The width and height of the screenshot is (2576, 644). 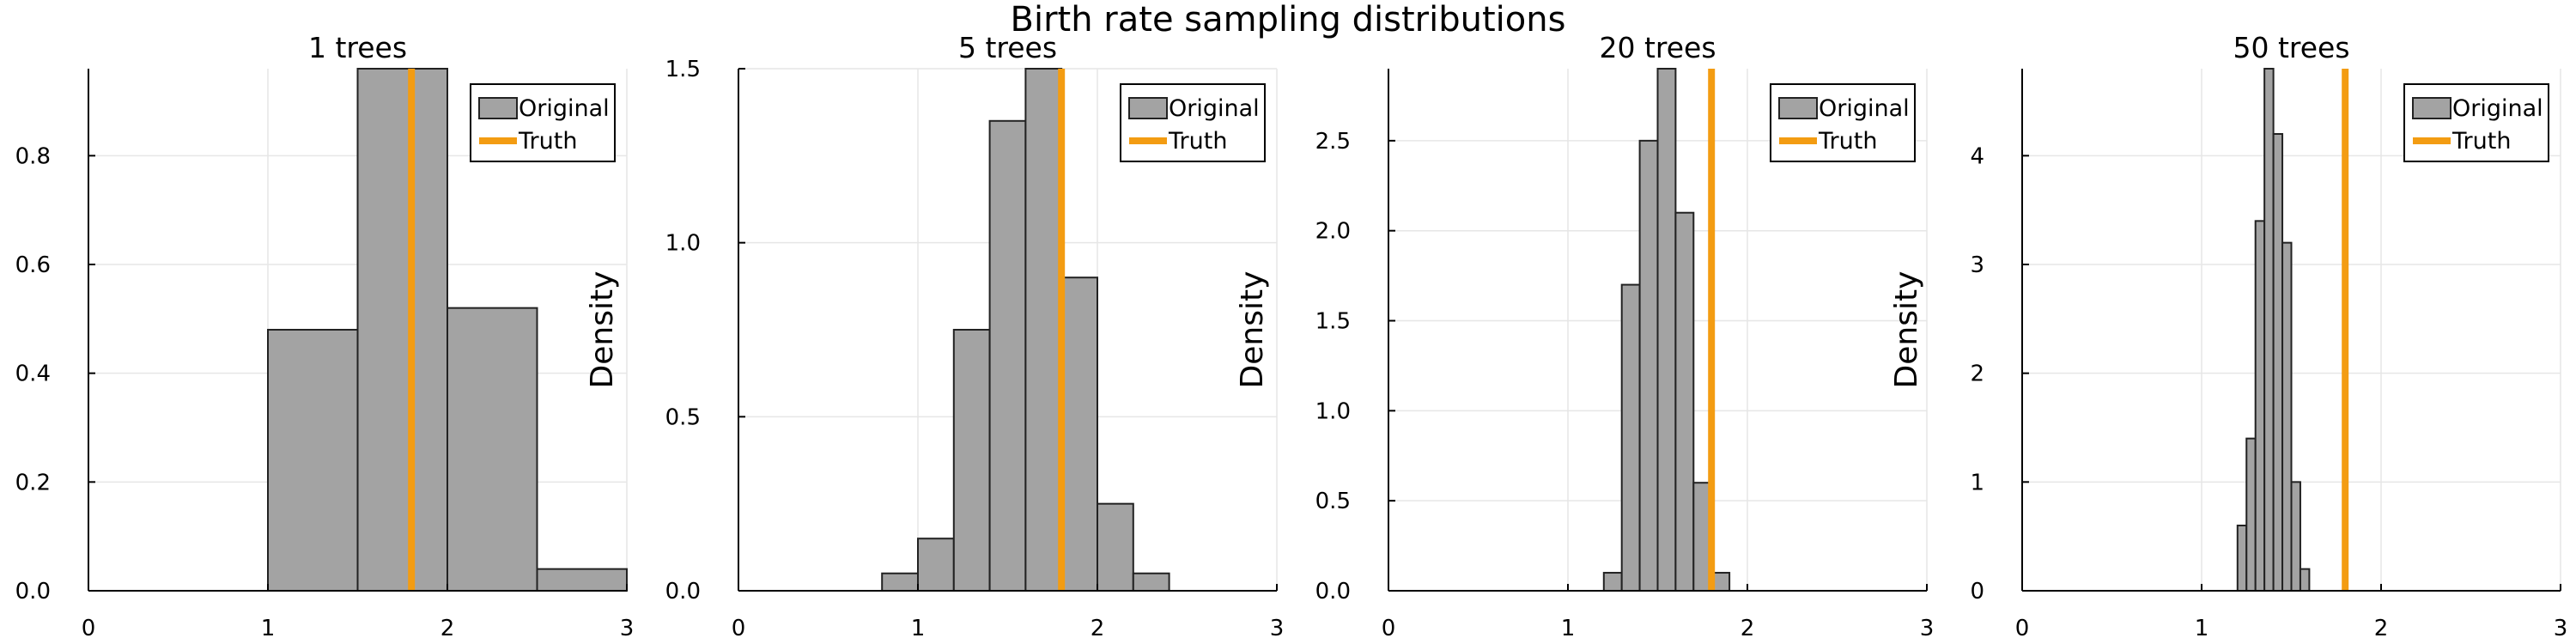 I want to click on panel-title: 20 trees, so click(x=1657, y=48).